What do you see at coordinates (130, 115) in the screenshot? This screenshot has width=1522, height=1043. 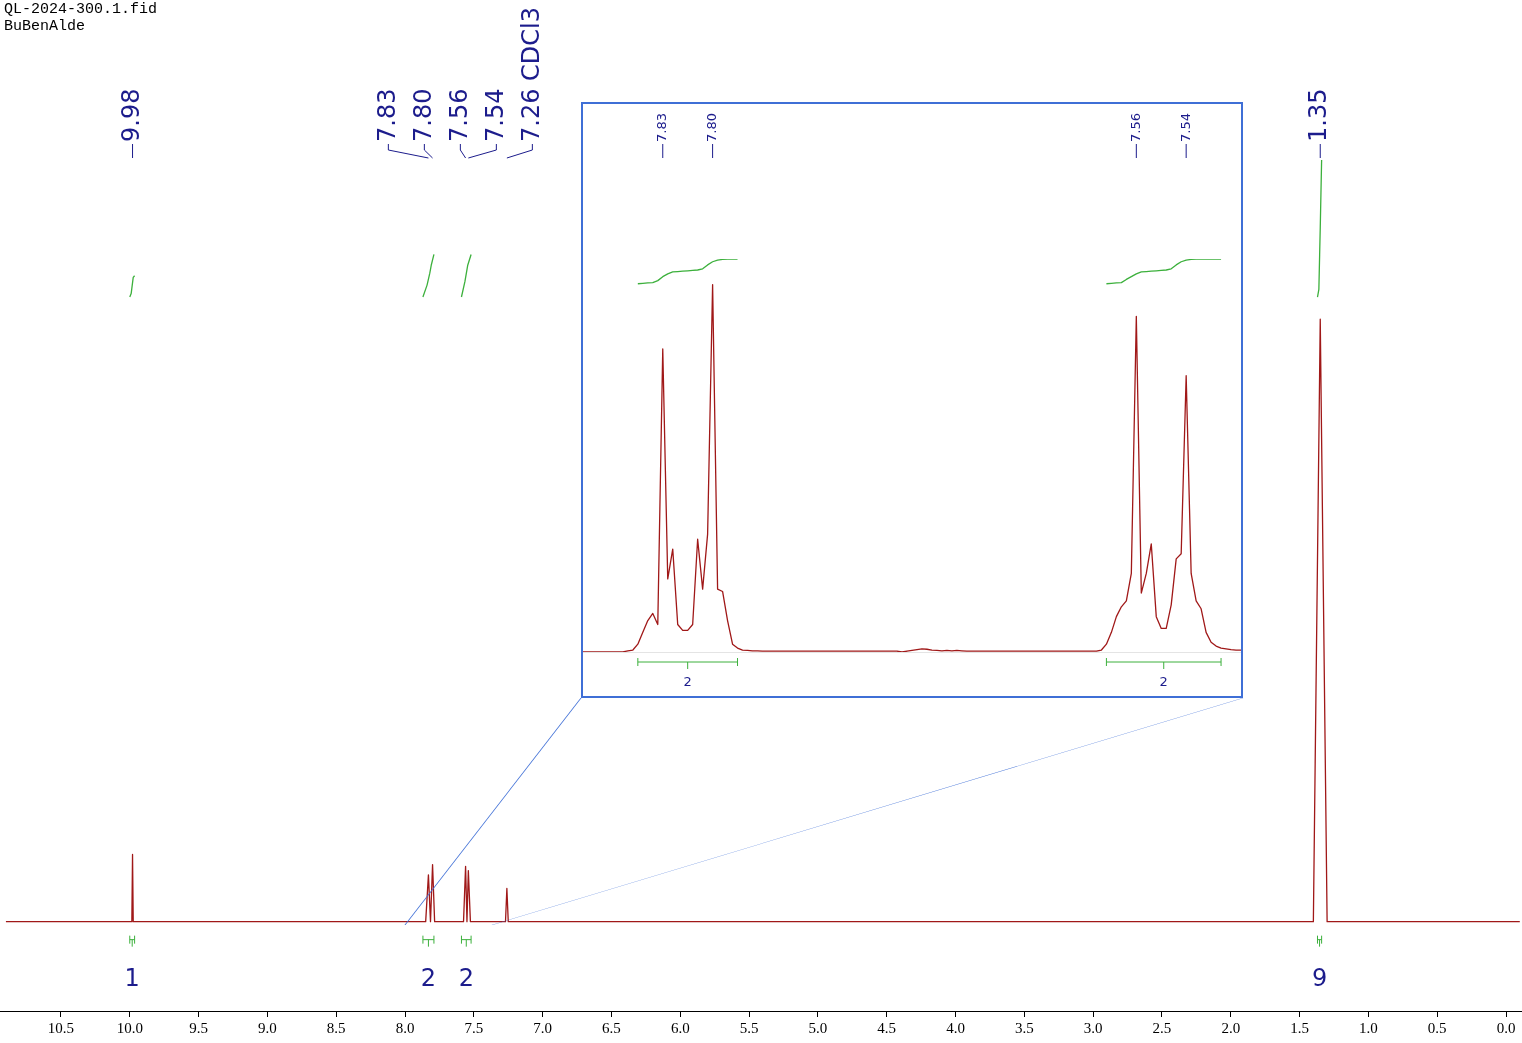 I see `annotation: 9.98` at bounding box center [130, 115].